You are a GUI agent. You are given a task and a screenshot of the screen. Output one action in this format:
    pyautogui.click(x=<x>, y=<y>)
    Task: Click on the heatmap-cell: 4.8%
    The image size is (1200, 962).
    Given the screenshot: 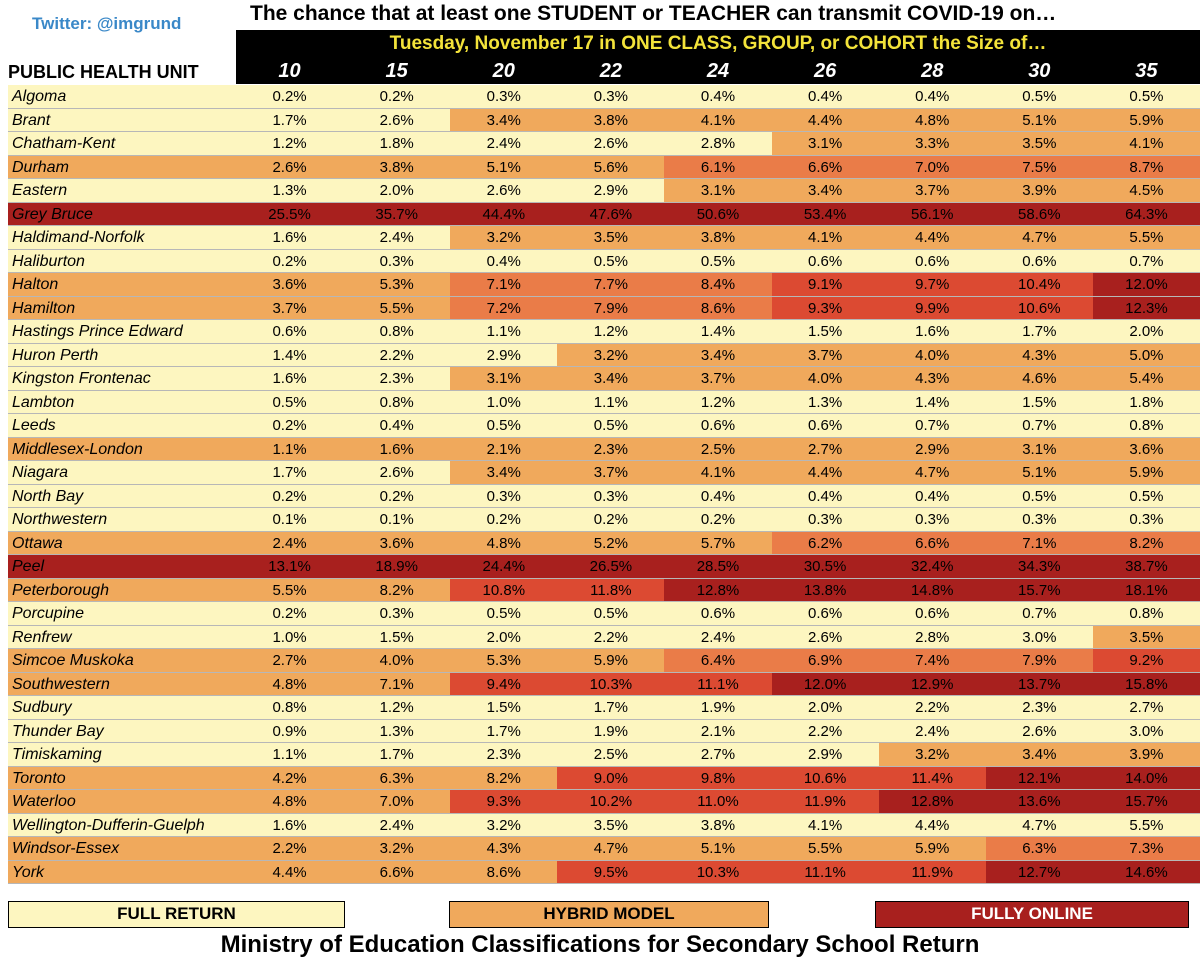 What is the action you would take?
    pyautogui.click(x=290, y=802)
    